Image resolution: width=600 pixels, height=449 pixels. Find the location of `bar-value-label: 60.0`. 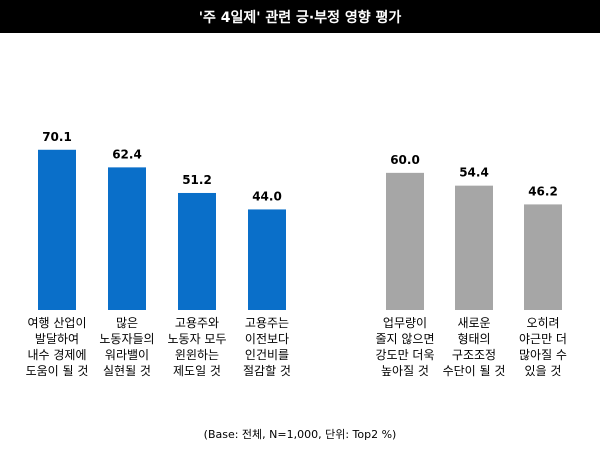

bar-value-label: 60.0 is located at coordinates (405, 160).